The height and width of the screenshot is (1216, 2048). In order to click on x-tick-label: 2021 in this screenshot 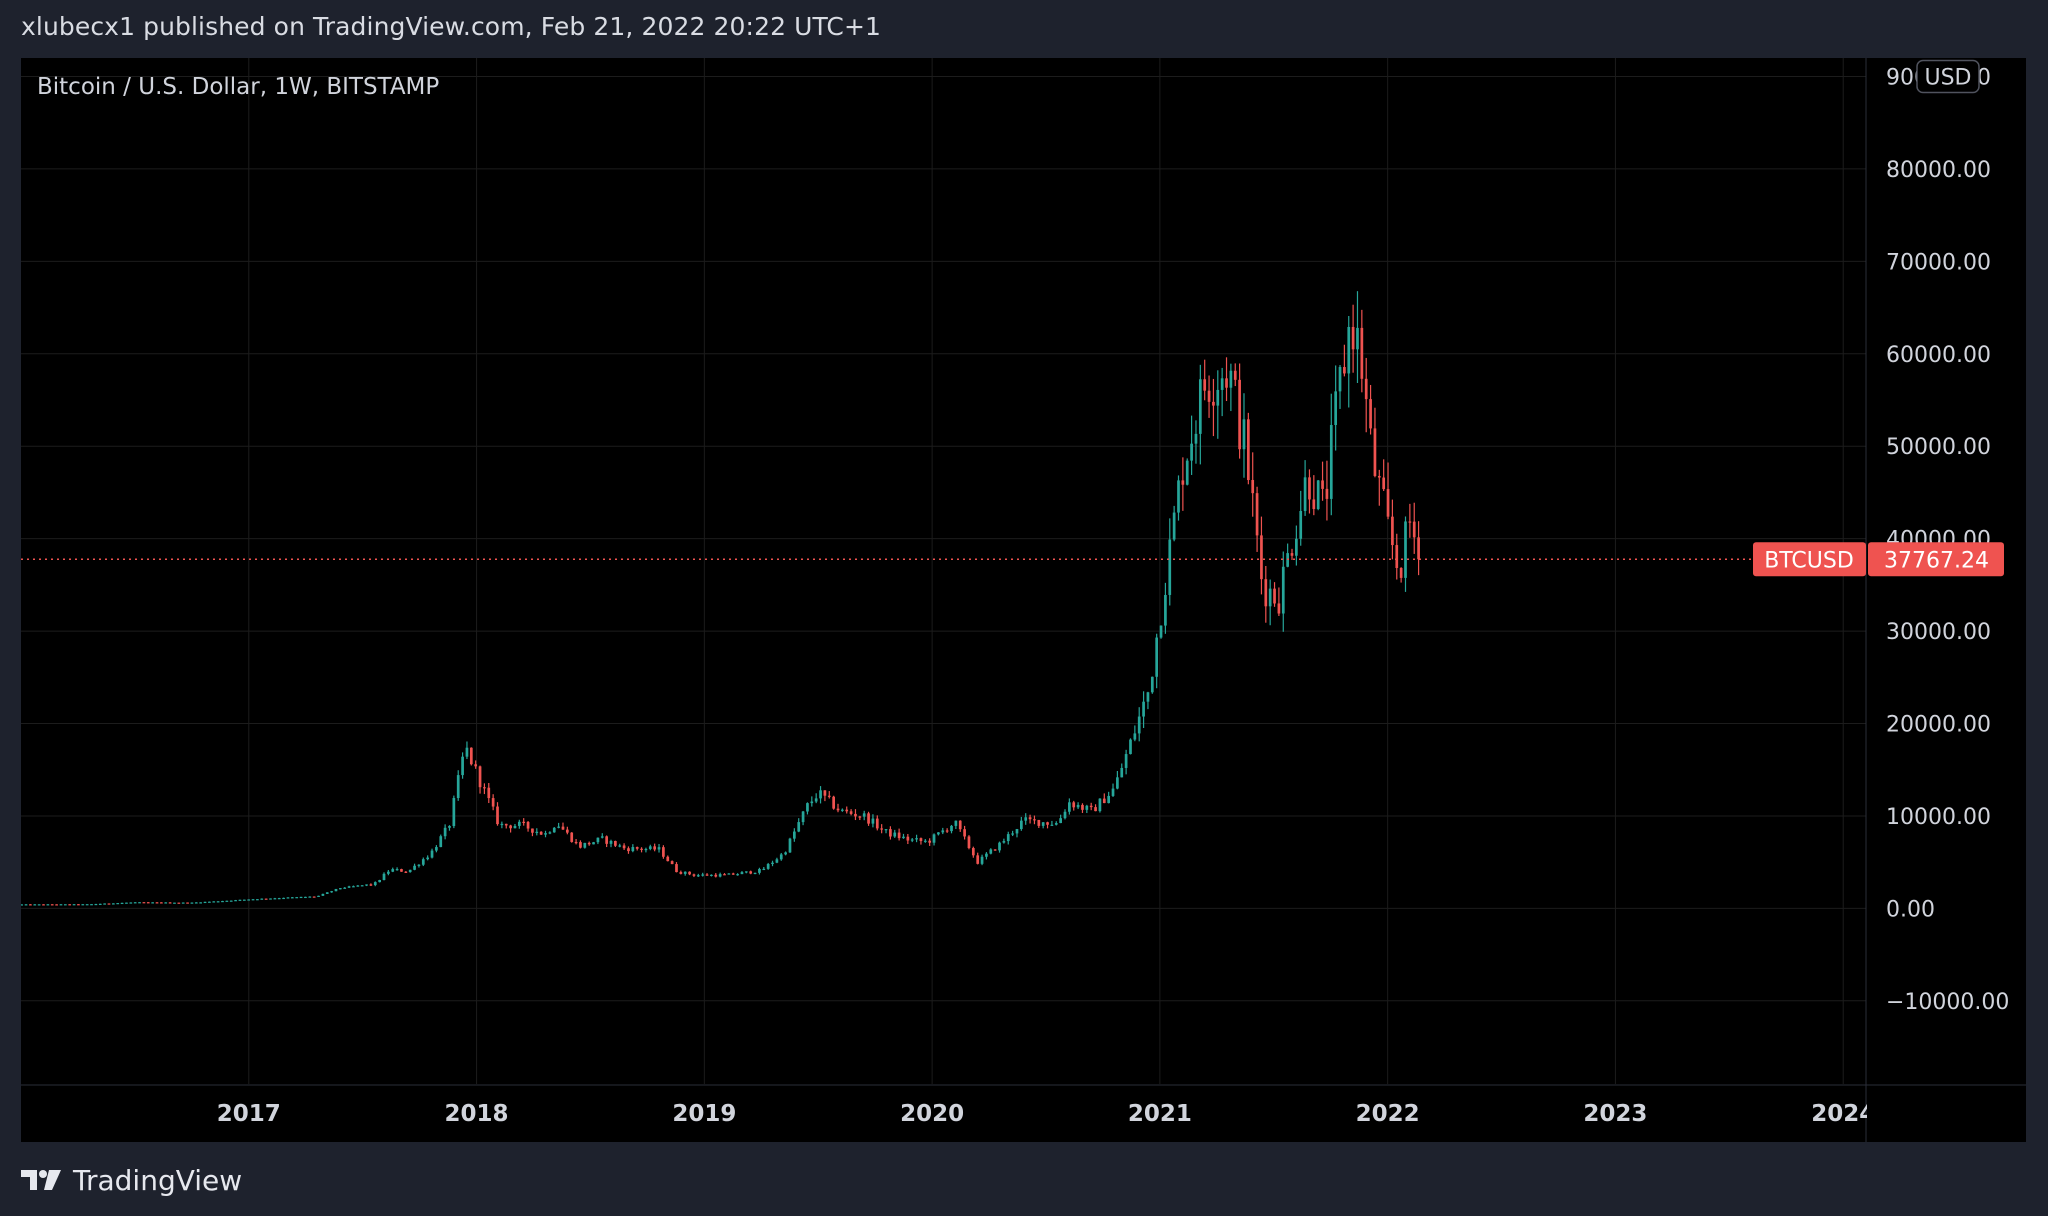, I will do `click(1160, 1114)`.